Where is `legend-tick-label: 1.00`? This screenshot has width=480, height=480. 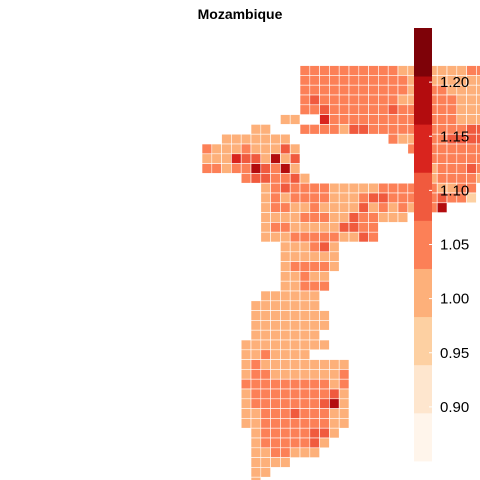
legend-tick-label: 1.00 is located at coordinates (454, 299).